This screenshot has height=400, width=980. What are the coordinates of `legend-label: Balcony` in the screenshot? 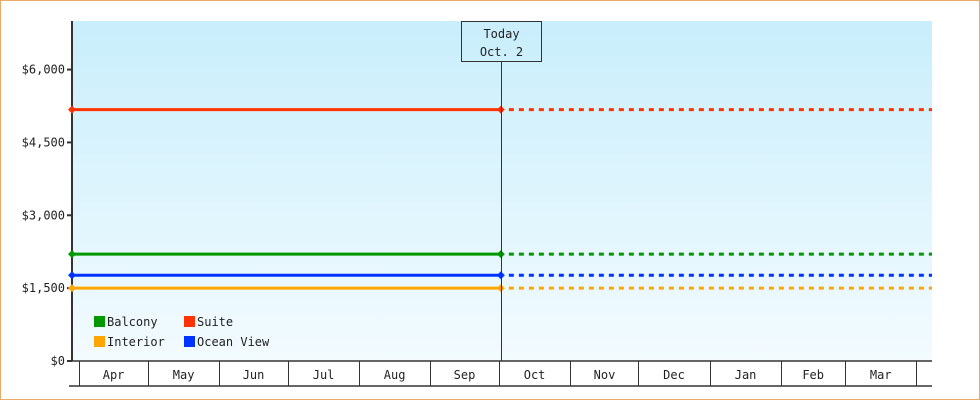 It's located at (132, 322).